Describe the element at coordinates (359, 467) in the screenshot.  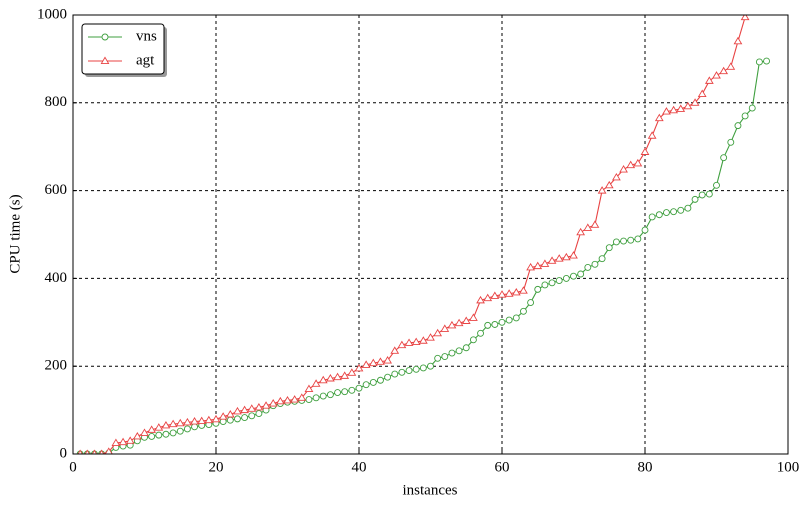
I see `x-tick-label: 40` at that location.